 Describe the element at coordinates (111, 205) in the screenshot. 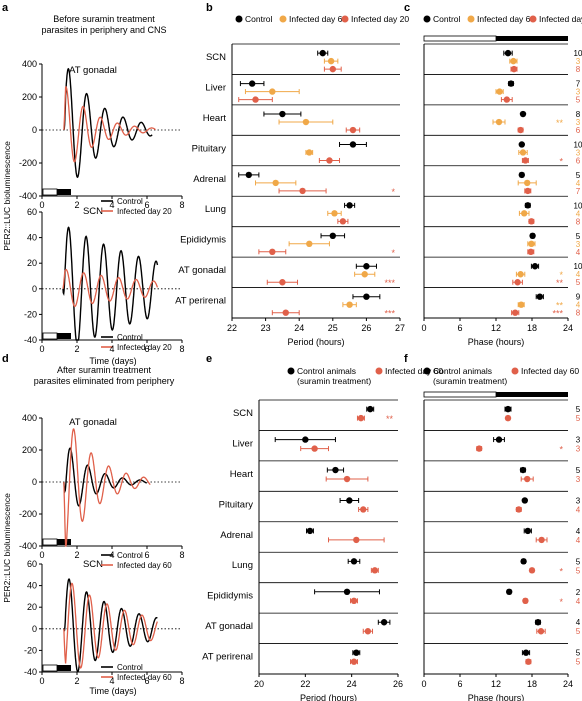

I see `a-top-x-tick-label: 4` at that location.